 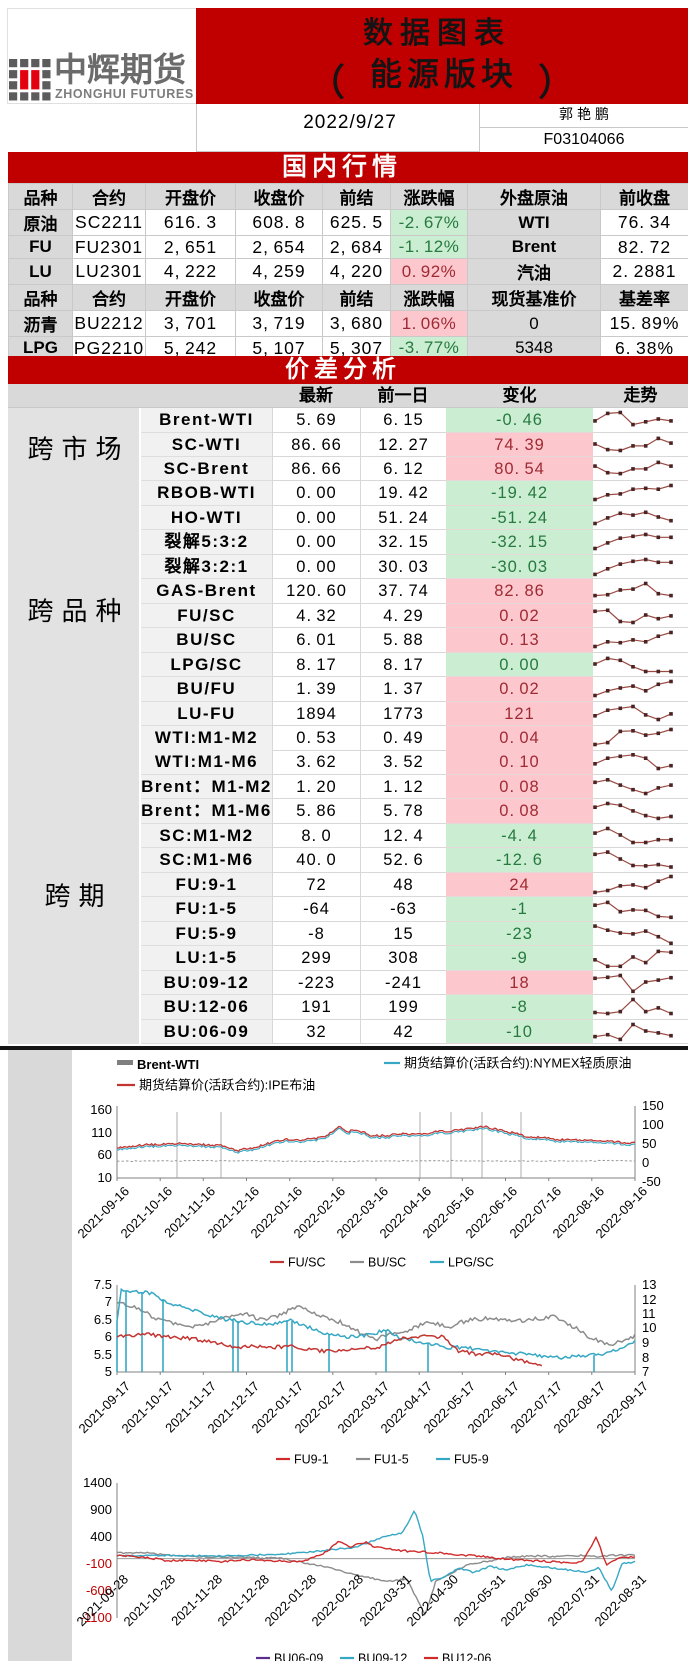 What do you see at coordinates (311, 1460) in the screenshot?
I see `svg-text: FU9-1` at bounding box center [311, 1460].